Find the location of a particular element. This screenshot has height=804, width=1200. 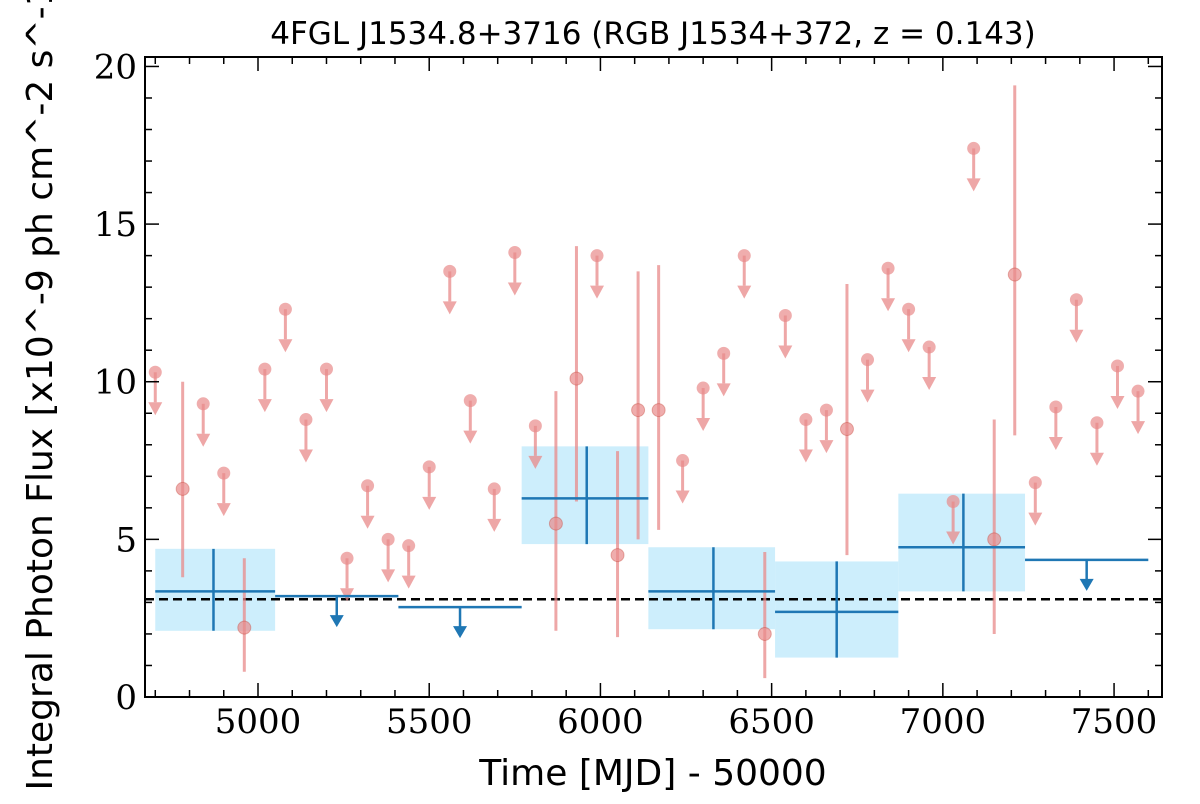

x-axis-label: Time [MJD] - 50000 is located at coordinates (652, 773).